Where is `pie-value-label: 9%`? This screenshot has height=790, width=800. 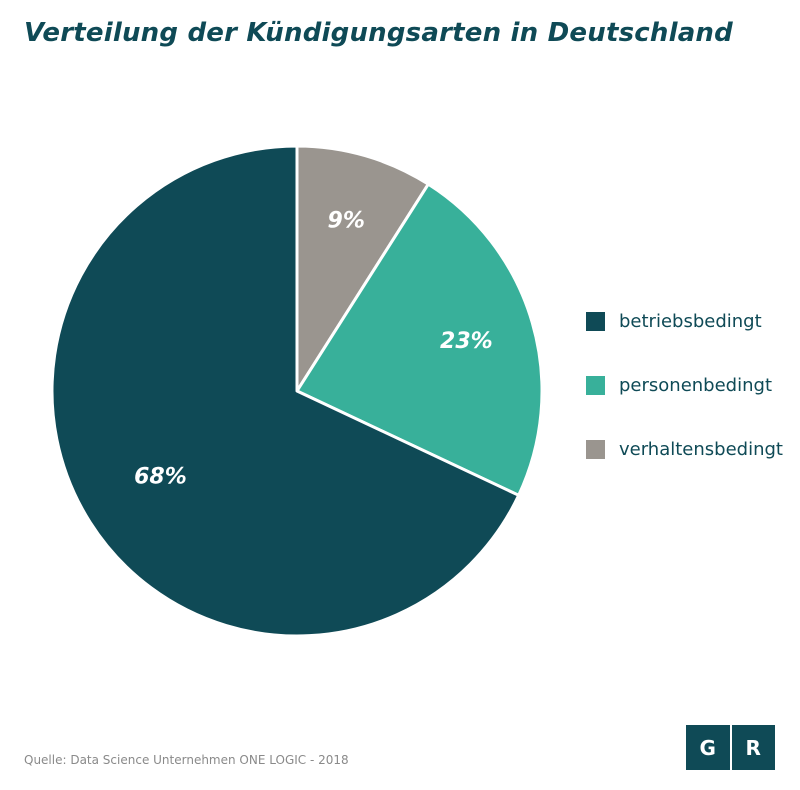
pie-value-label: 9% is located at coordinates (346, 221).